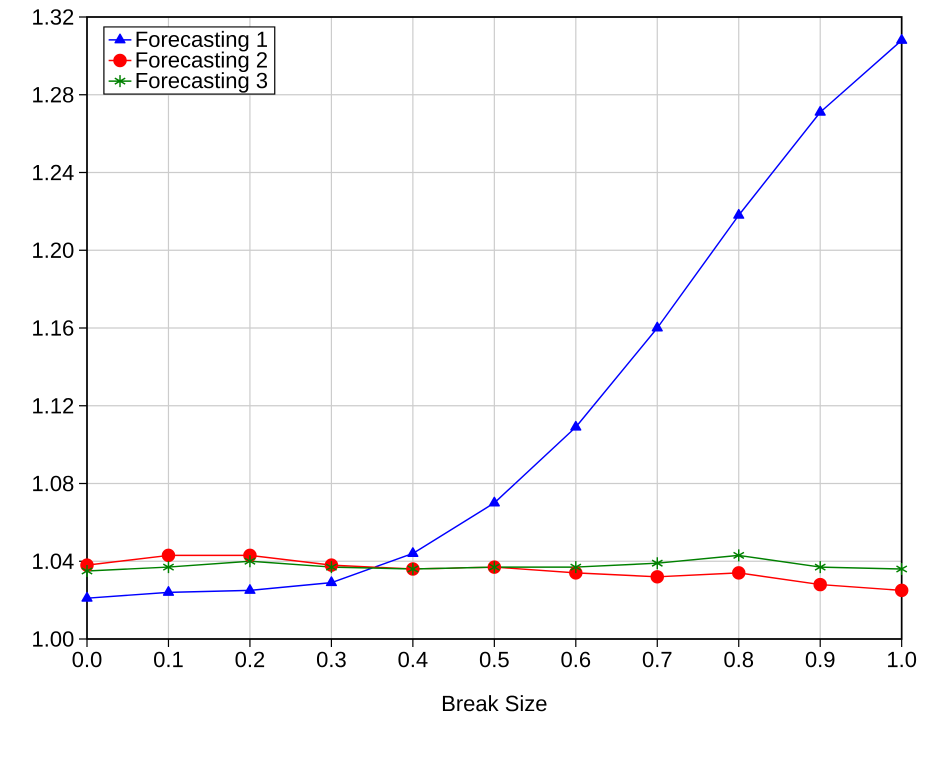  I want to click on y-tick-label: 1.00, so click(53, 639).